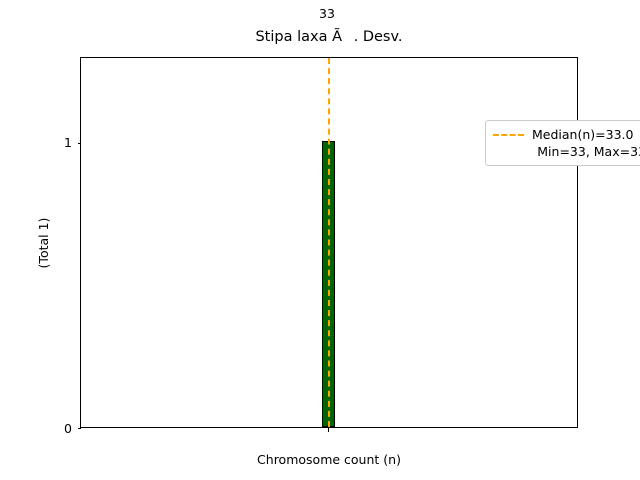 The height and width of the screenshot is (480, 640). I want to click on y-axis-label: Num of counts (Total 1), so click(42, 242).